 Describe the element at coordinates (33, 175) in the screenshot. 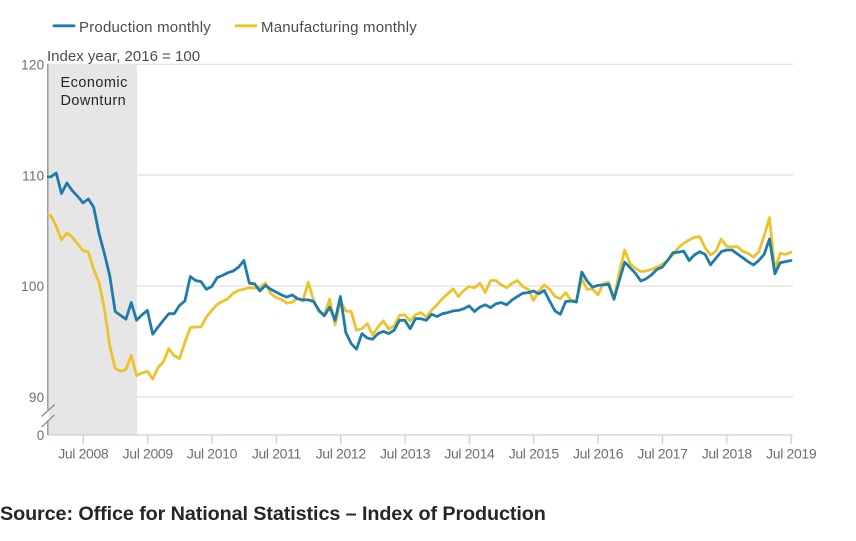

I see `svg-text: 110` at that location.